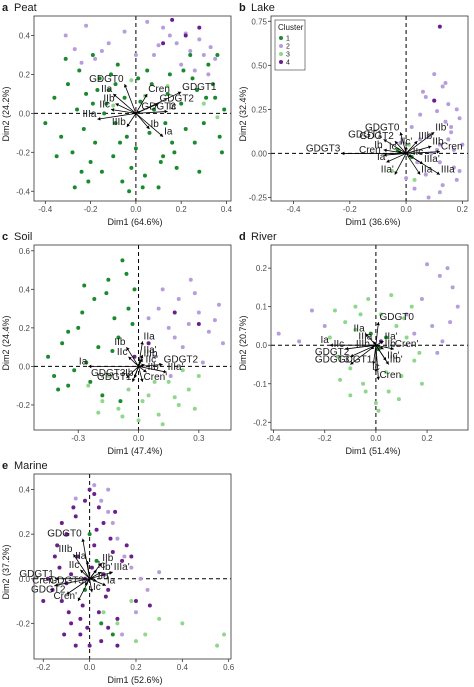 This screenshot has height=687, width=474. I want to click on vector-label: IIIa, so click(448, 170).